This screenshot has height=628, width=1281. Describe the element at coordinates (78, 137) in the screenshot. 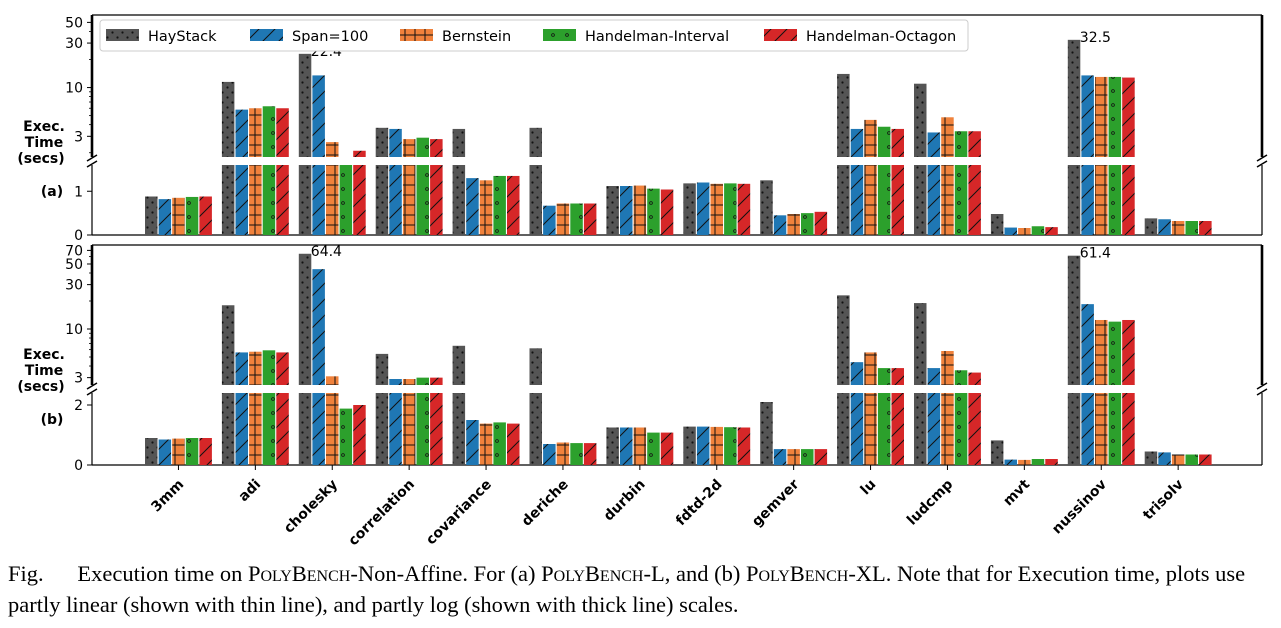

I see `panel--a--log-tick-label: 3` at that location.